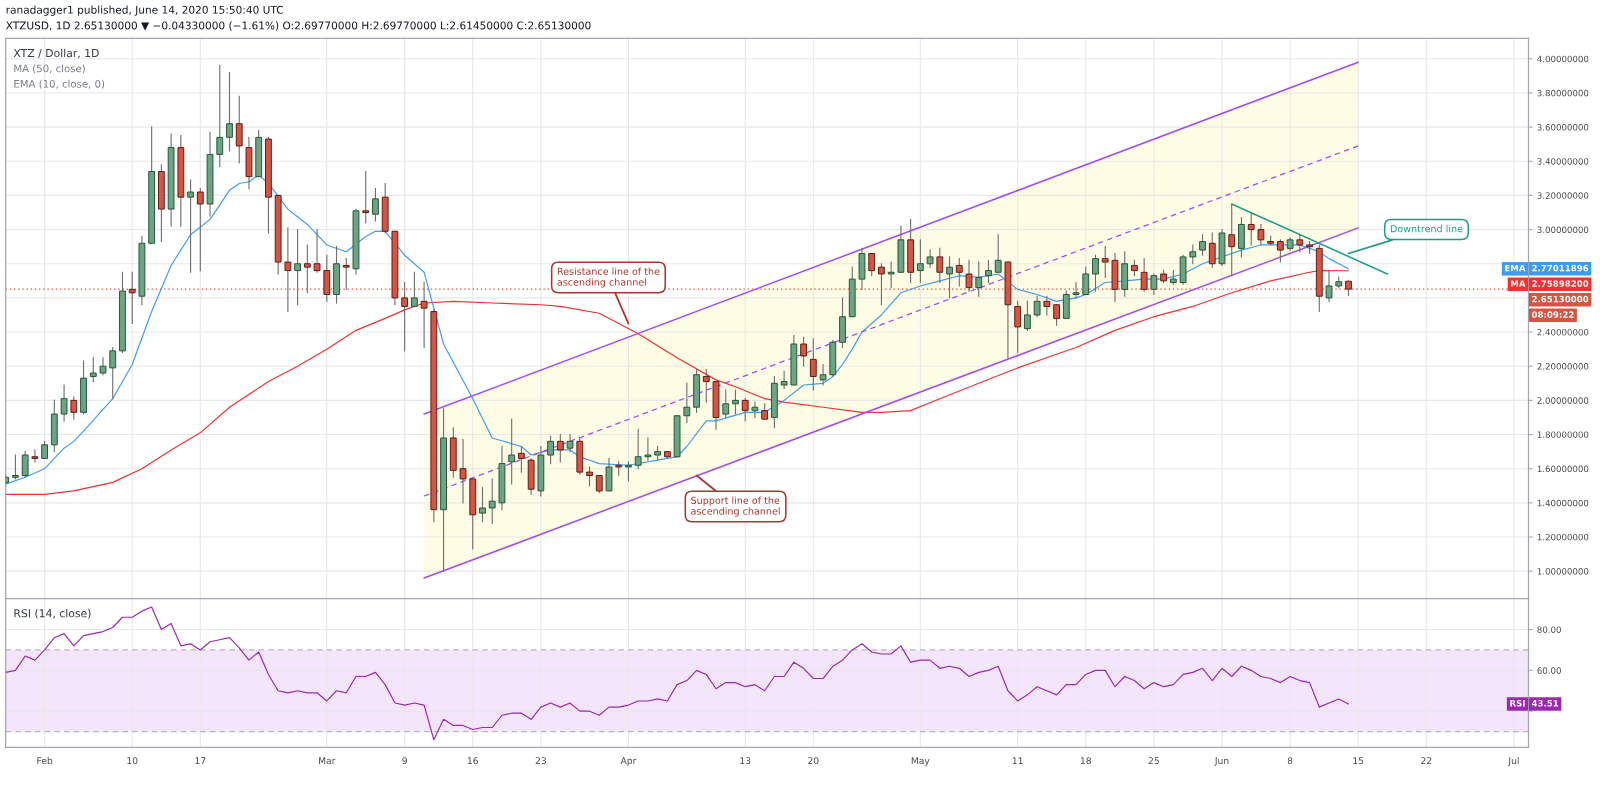 The width and height of the screenshot is (1600, 805). I want to click on annotation: Downtrend line, so click(1426, 228).